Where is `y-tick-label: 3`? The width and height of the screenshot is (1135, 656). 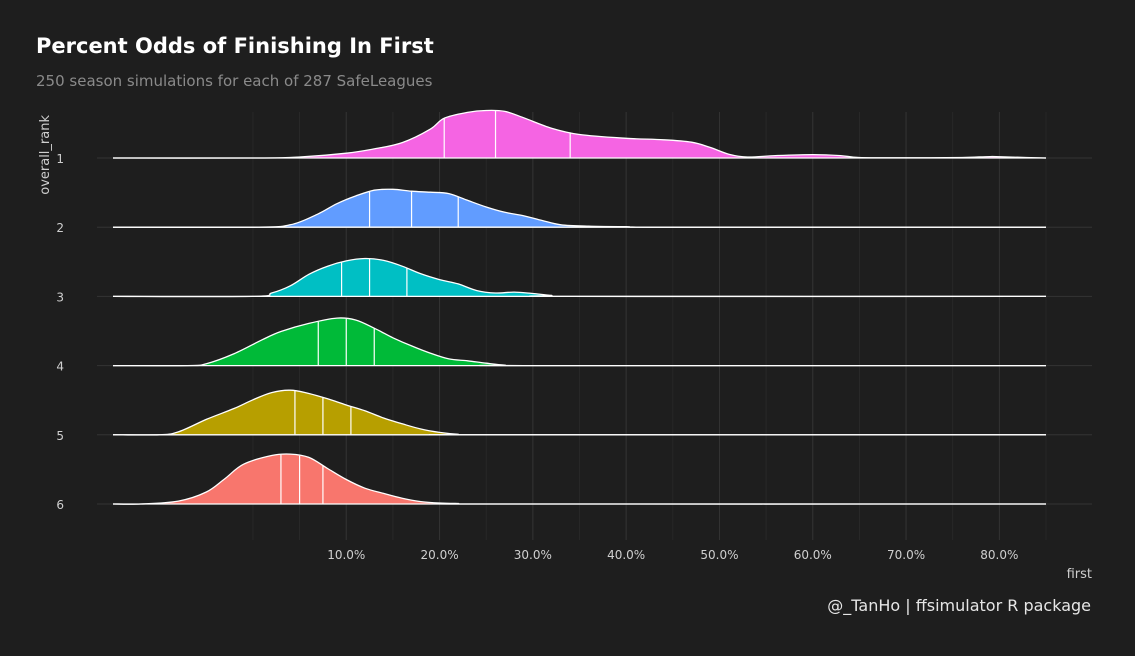
y-tick-label: 3 is located at coordinates (60, 297).